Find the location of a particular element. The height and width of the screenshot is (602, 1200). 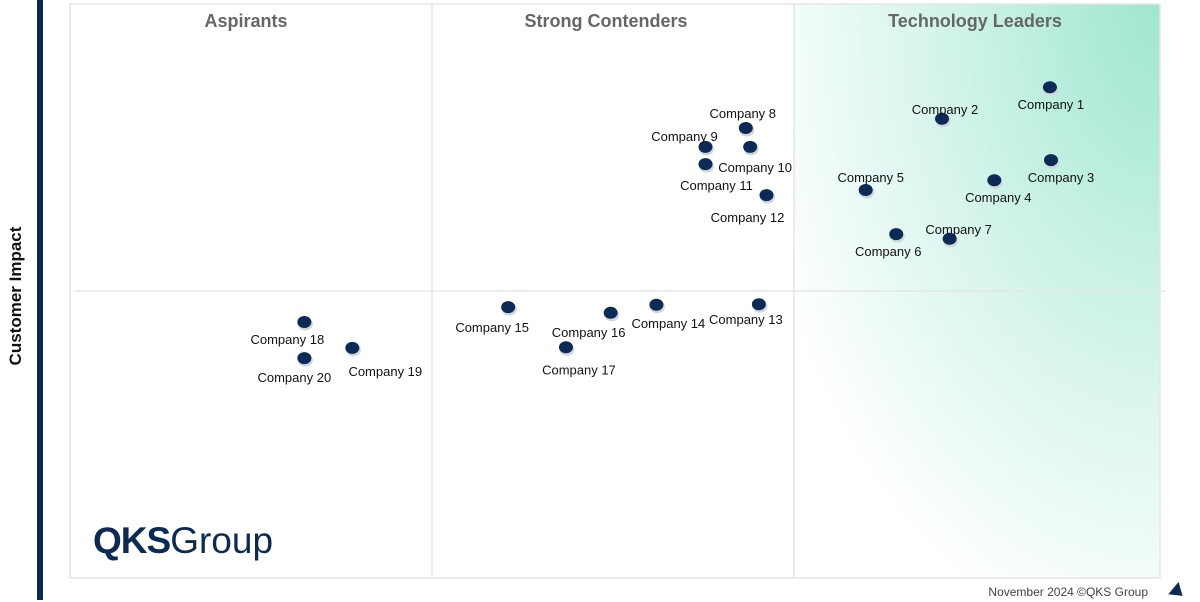

qks-group-logo: QKSGroup is located at coordinates (183, 540).